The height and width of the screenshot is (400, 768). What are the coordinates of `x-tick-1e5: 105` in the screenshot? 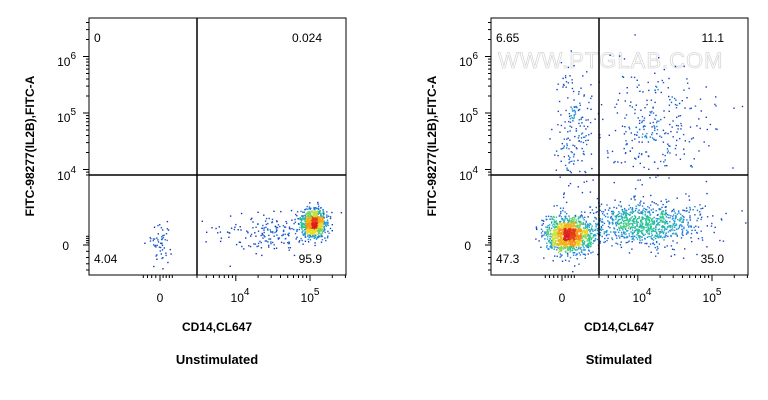 It's located at (712, 296).